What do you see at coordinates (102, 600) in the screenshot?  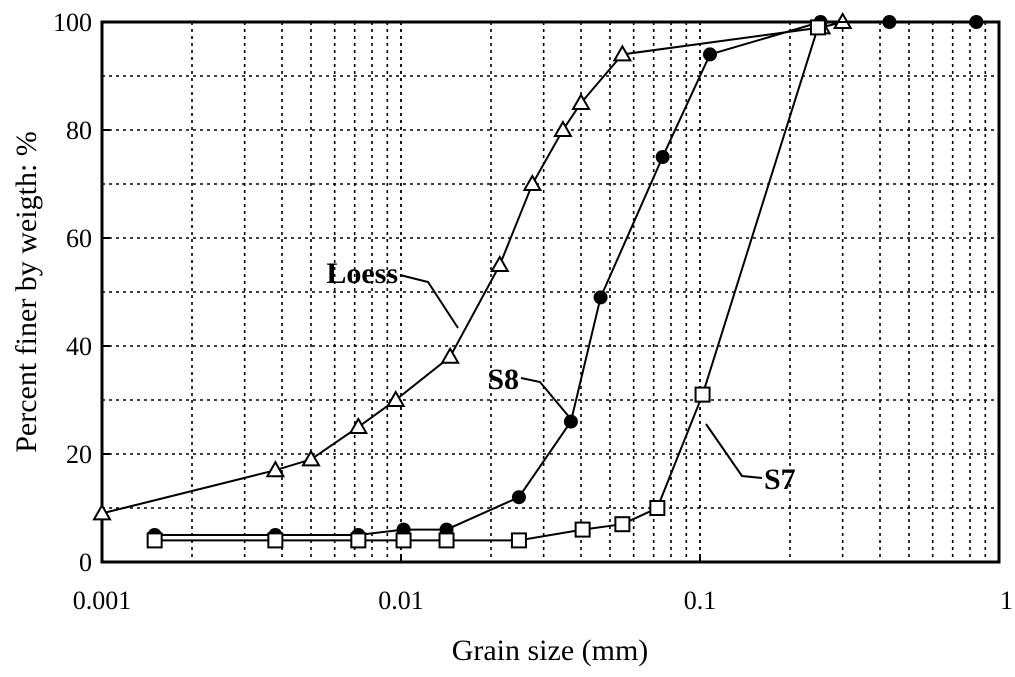 I see `x-tick-label: 0.001` at bounding box center [102, 600].